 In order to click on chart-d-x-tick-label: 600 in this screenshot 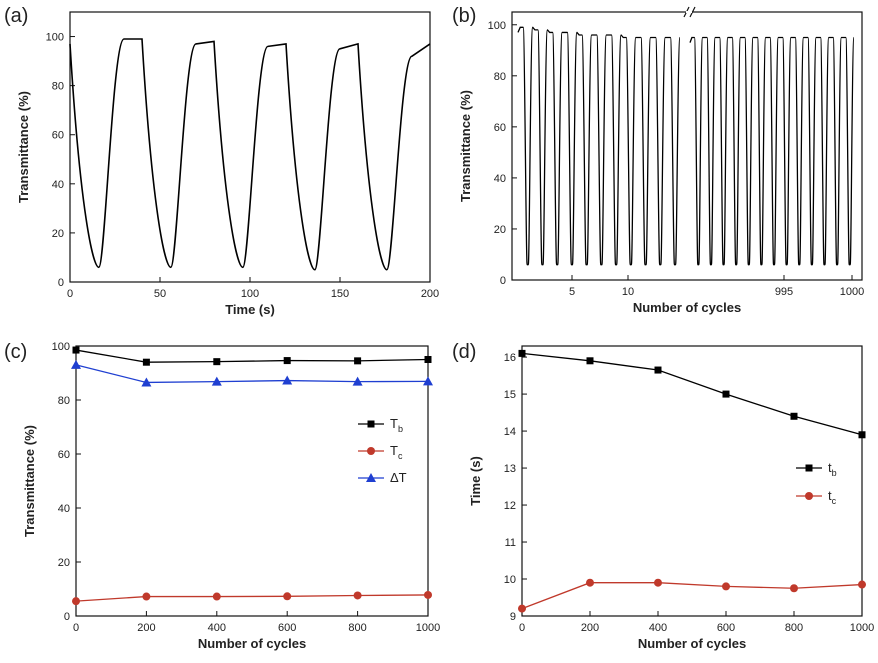, I will do `click(726, 628)`.